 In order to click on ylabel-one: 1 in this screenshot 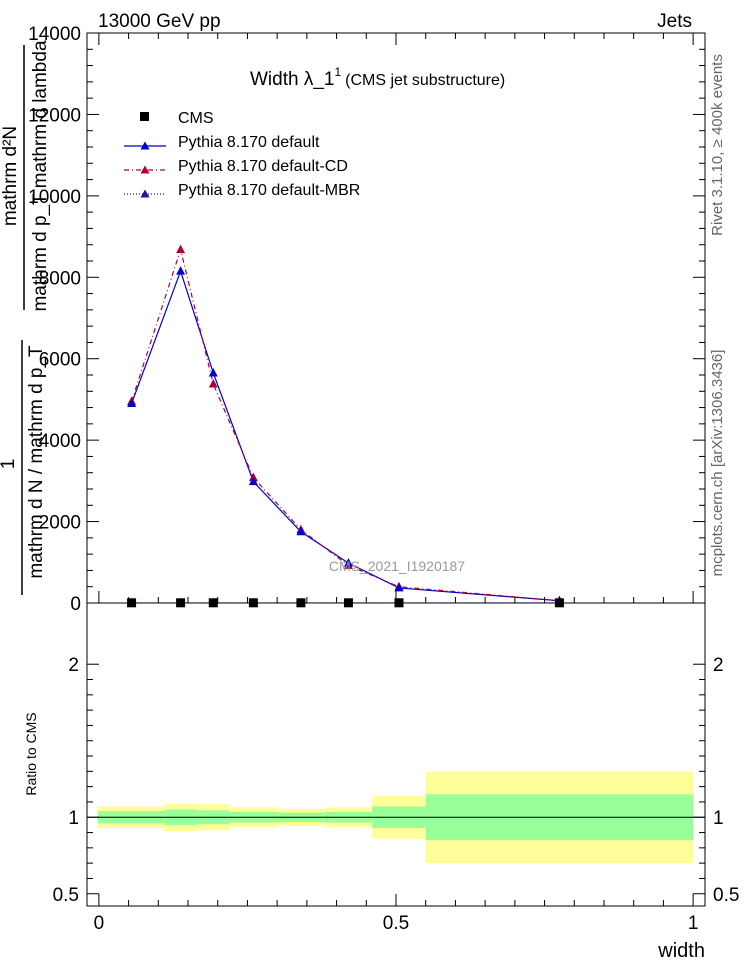, I will do `click(9, 464)`.